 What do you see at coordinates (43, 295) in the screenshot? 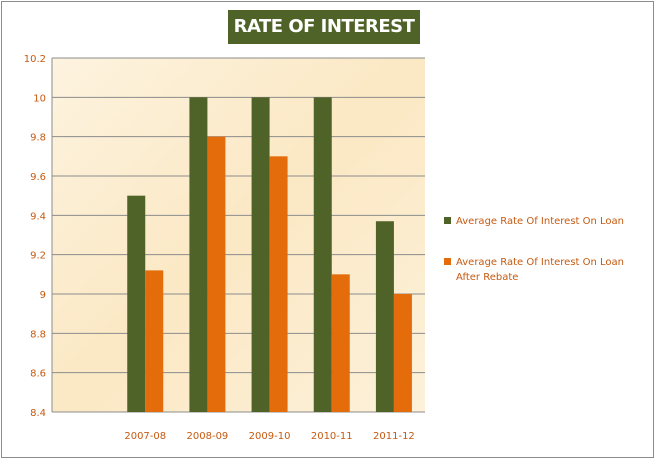
I see `y-tick-label: 9` at bounding box center [43, 295].